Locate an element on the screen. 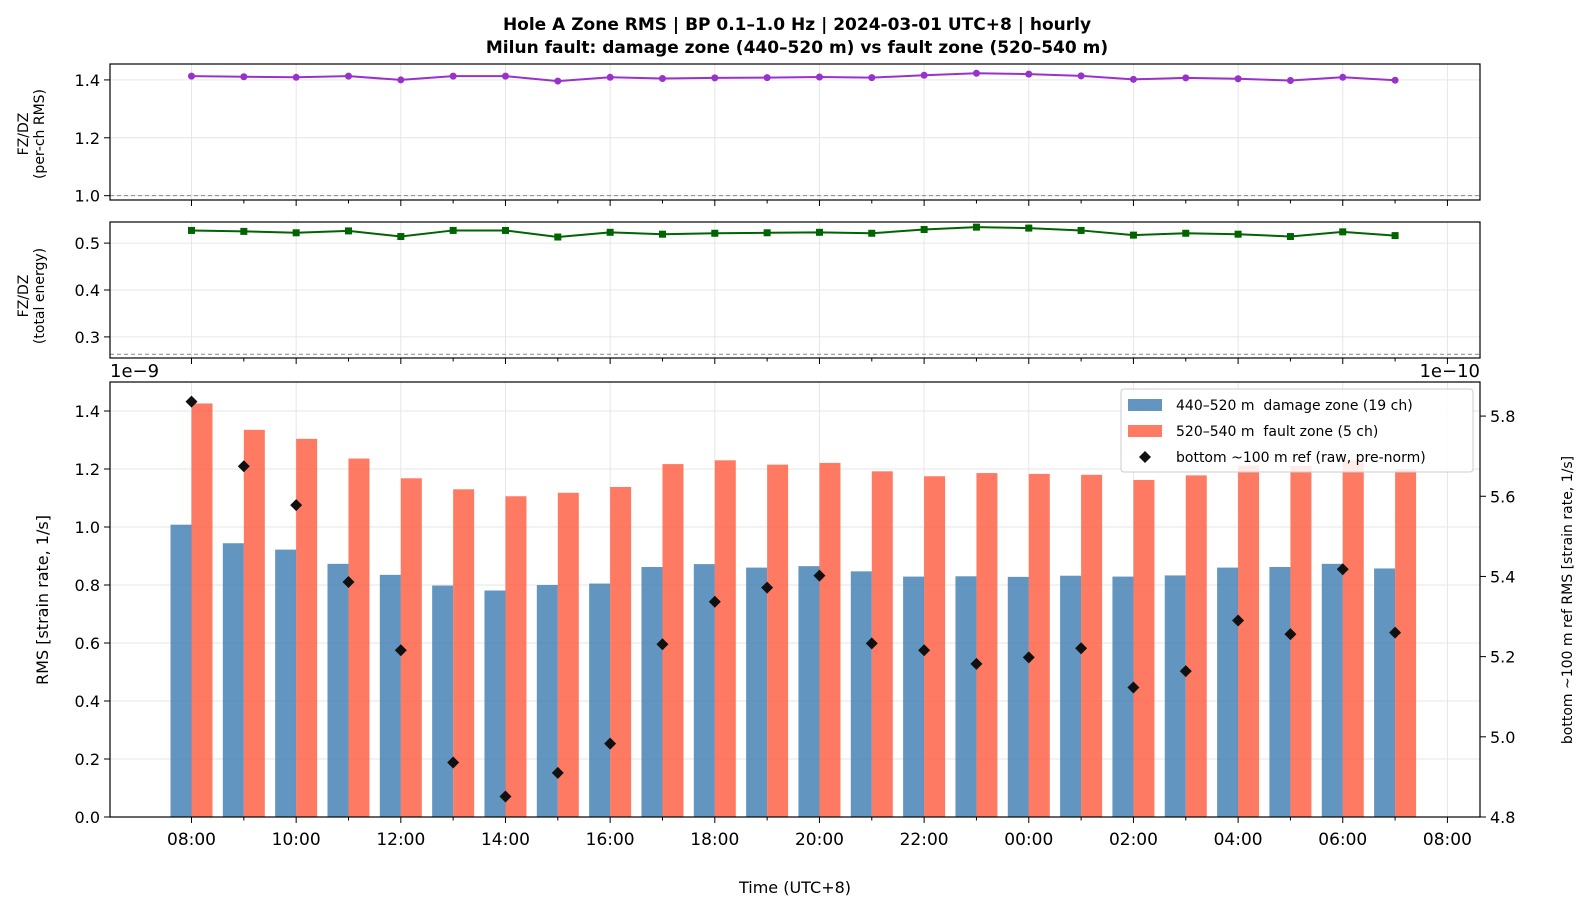 This screenshot has height=907, width=1594. ratio-rms-frame is located at coordinates (795, 132).